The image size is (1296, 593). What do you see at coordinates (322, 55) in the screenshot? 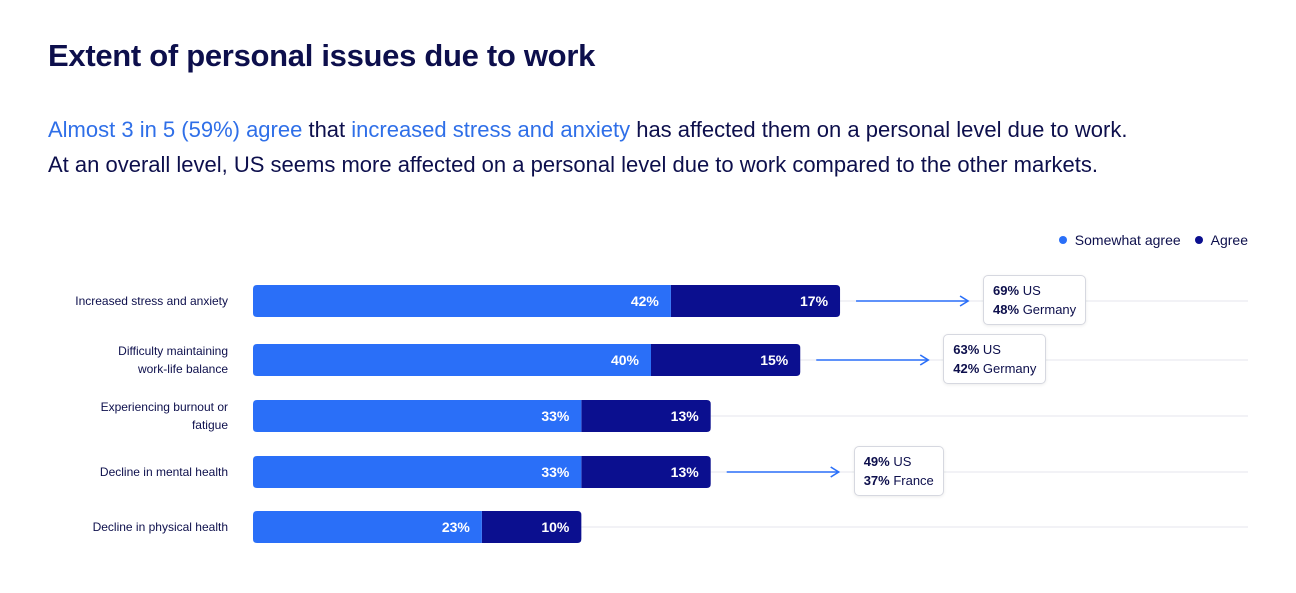
I see `chart-title: Extent of personal issues due to work` at bounding box center [322, 55].